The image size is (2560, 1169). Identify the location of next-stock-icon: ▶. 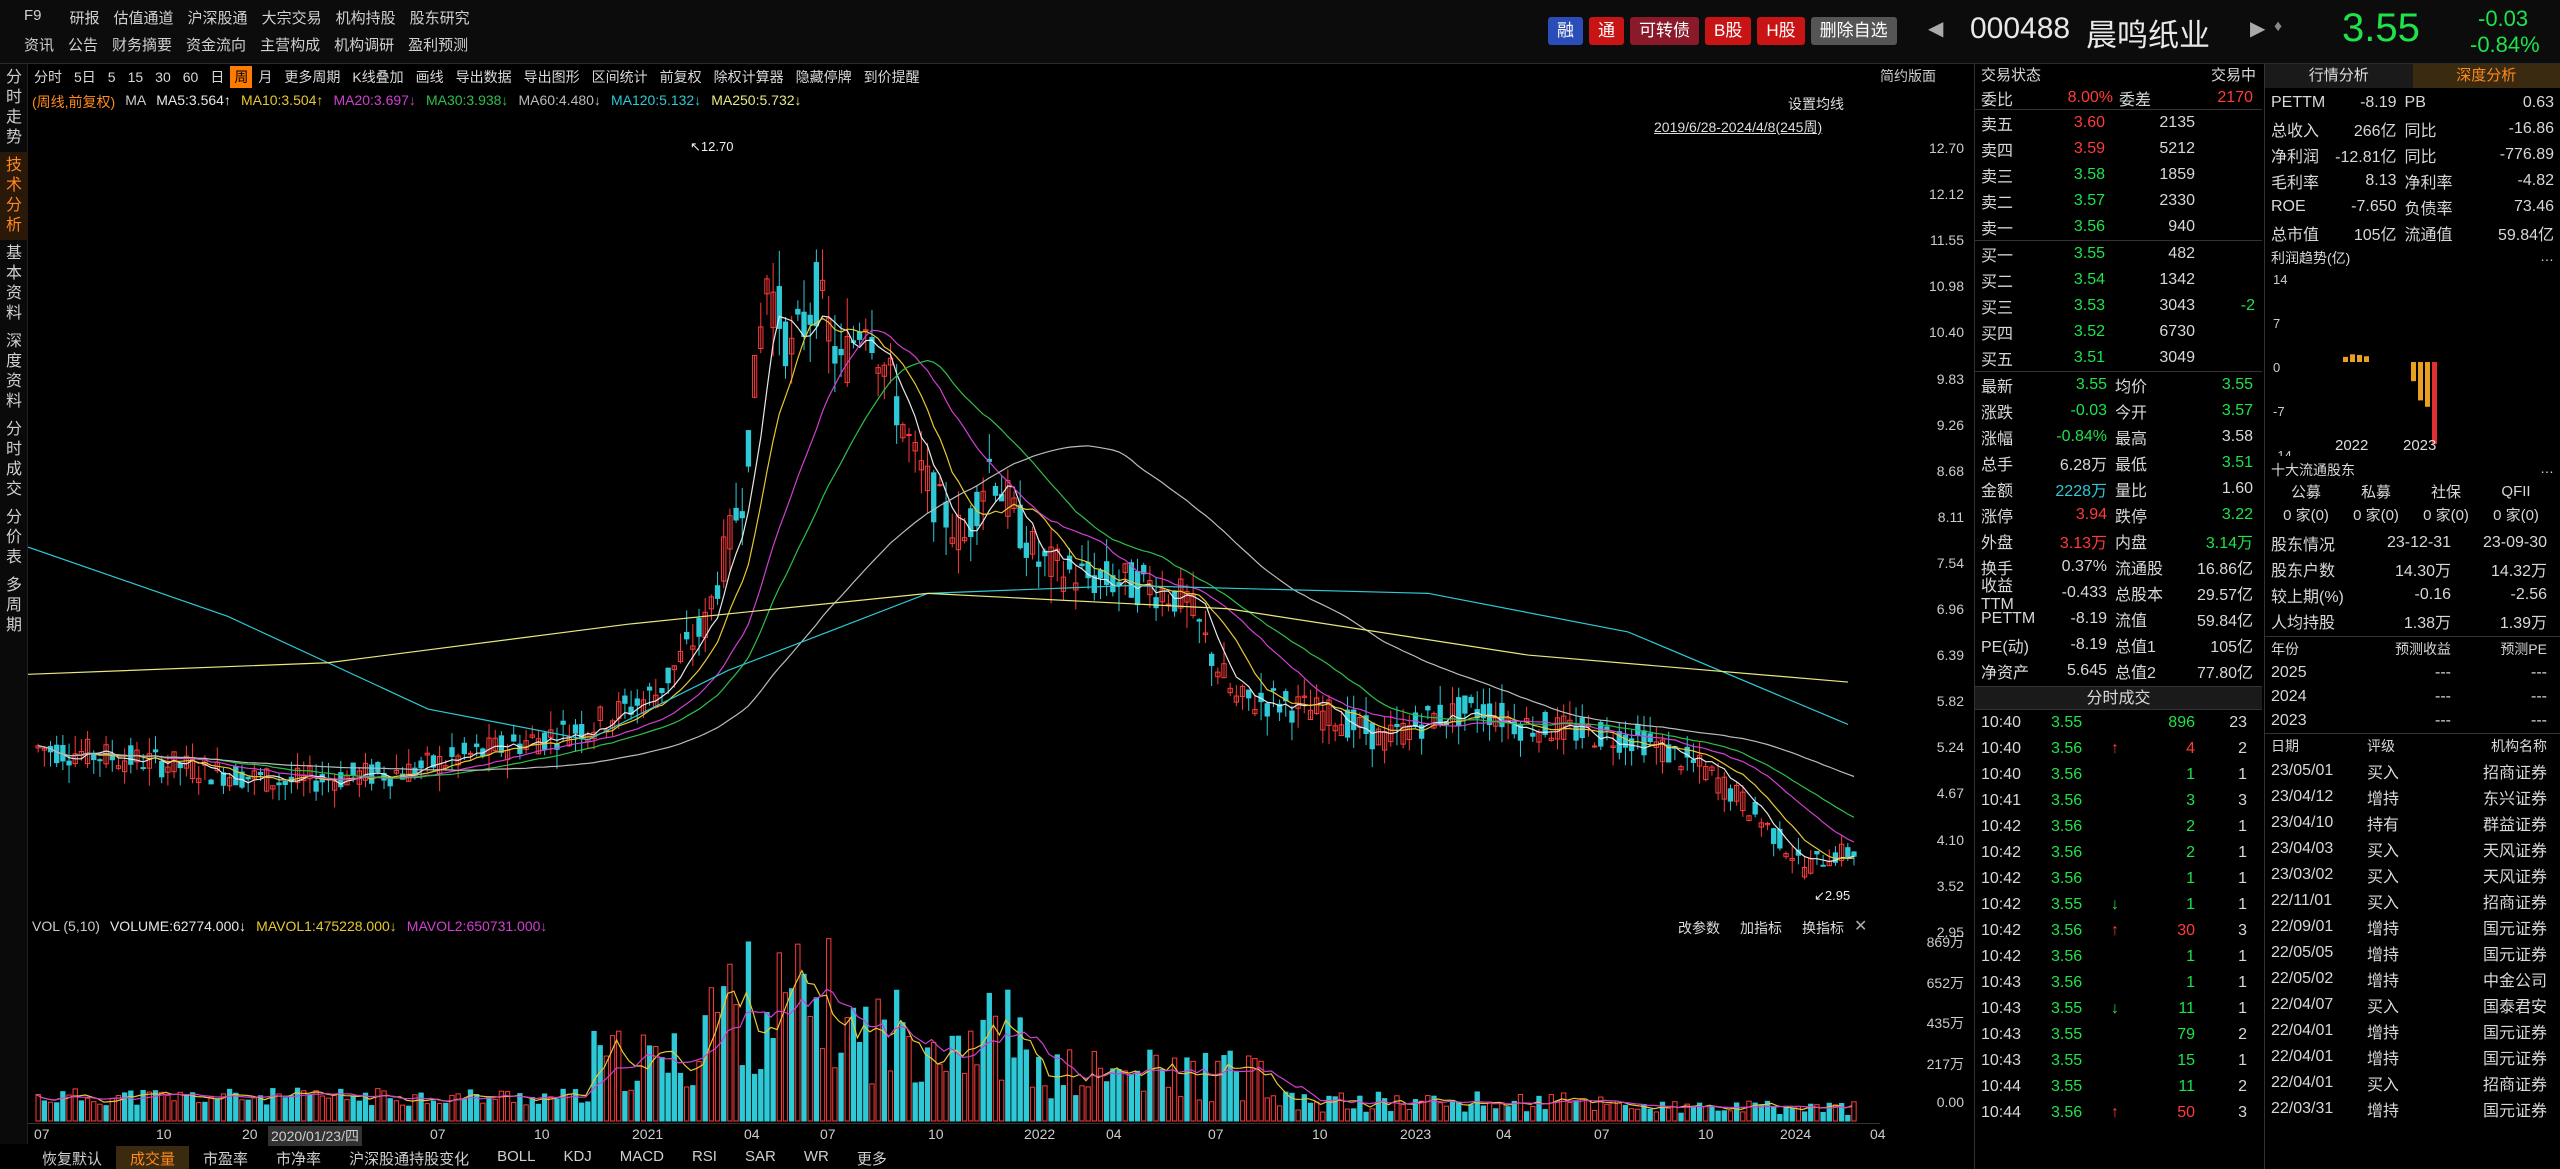
(2258, 29).